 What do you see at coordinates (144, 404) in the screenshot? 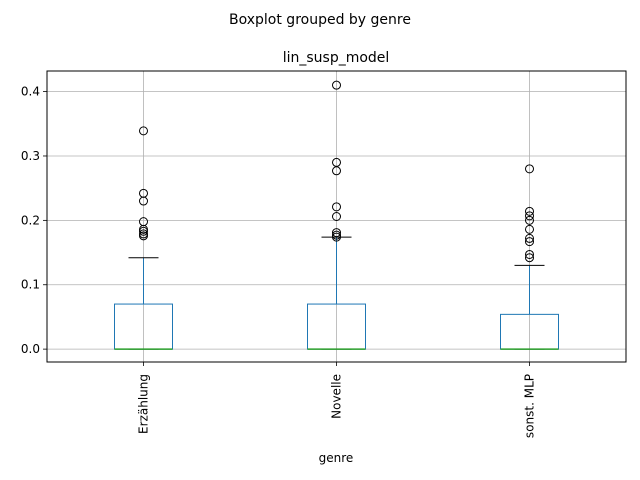
I see `x-tick-label: Erzählung` at bounding box center [144, 404].